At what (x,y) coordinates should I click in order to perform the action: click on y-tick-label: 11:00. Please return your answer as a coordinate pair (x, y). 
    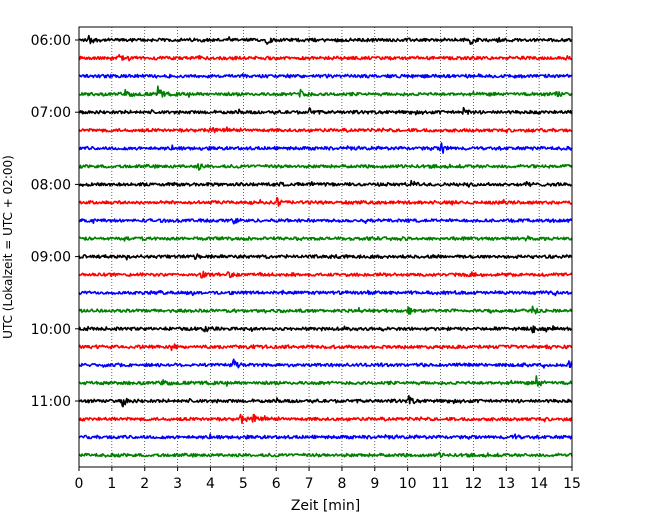
    Looking at the image, I should click on (51, 402).